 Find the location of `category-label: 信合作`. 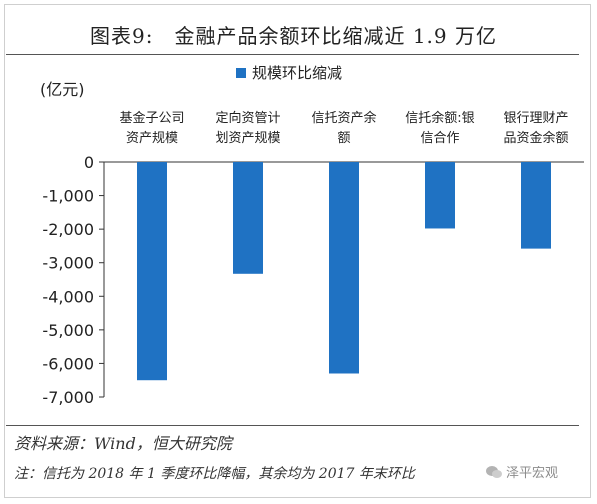

category-label: 信合作 is located at coordinates (439, 138).